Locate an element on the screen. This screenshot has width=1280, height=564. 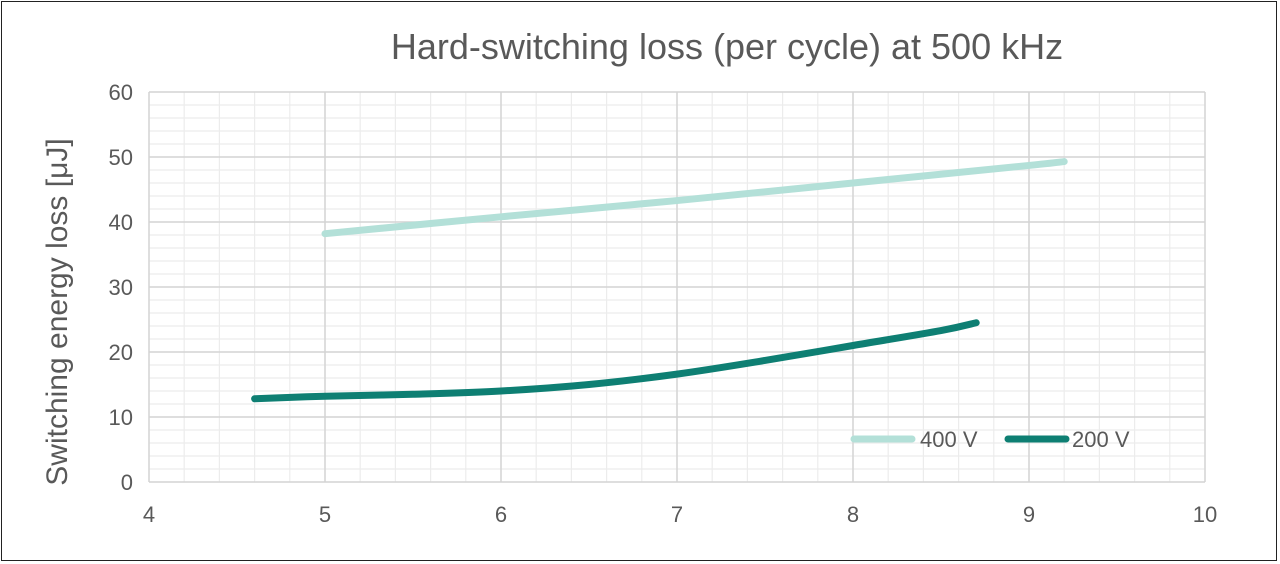
y-tick-label: 60 is located at coordinates (121, 92).